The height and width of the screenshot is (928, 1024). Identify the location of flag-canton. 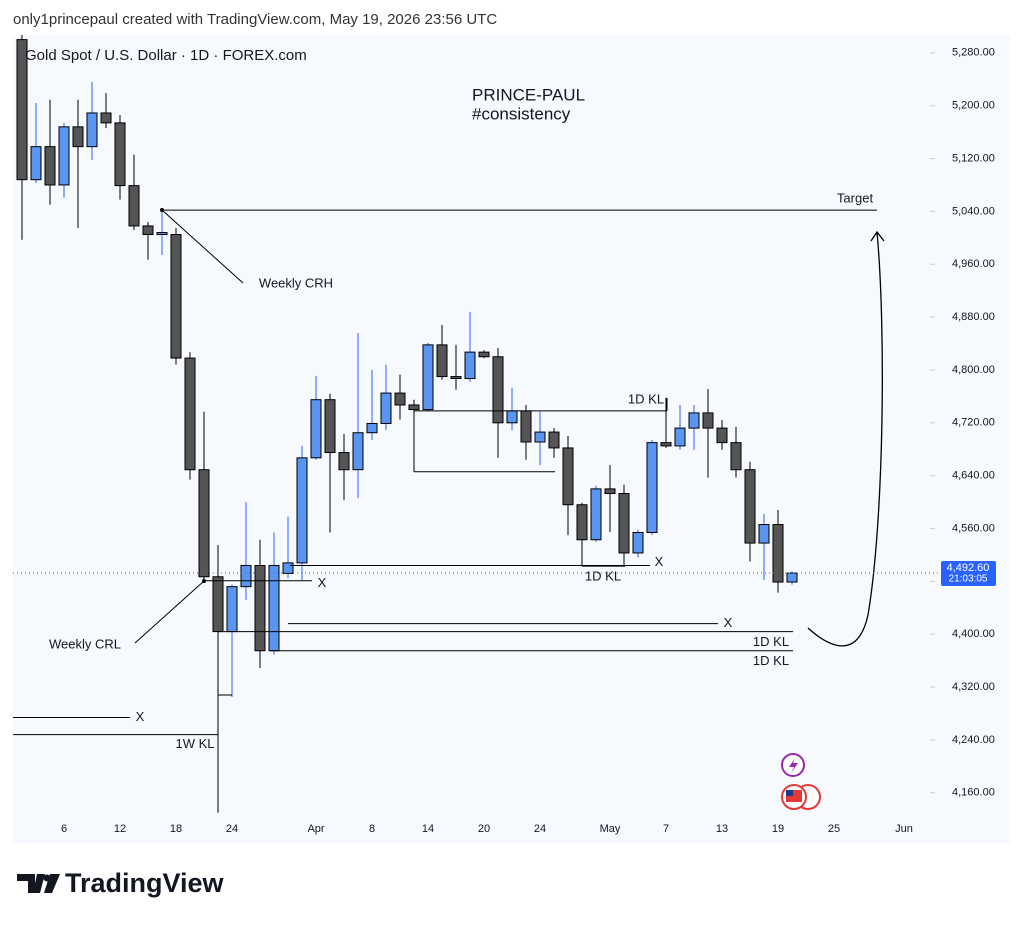
(789, 793).